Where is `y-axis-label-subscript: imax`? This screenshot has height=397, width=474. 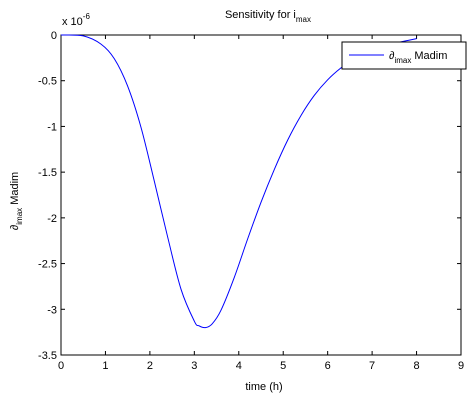
y-axis-label-subscript: imax is located at coordinates (19, 216).